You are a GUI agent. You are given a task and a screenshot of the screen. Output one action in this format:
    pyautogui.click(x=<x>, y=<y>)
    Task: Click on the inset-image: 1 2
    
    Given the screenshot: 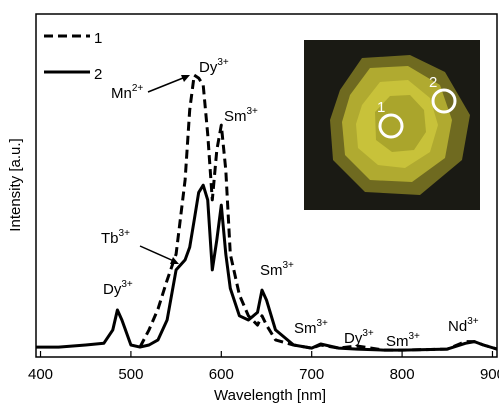 What is the action you would take?
    pyautogui.click(x=392, y=125)
    